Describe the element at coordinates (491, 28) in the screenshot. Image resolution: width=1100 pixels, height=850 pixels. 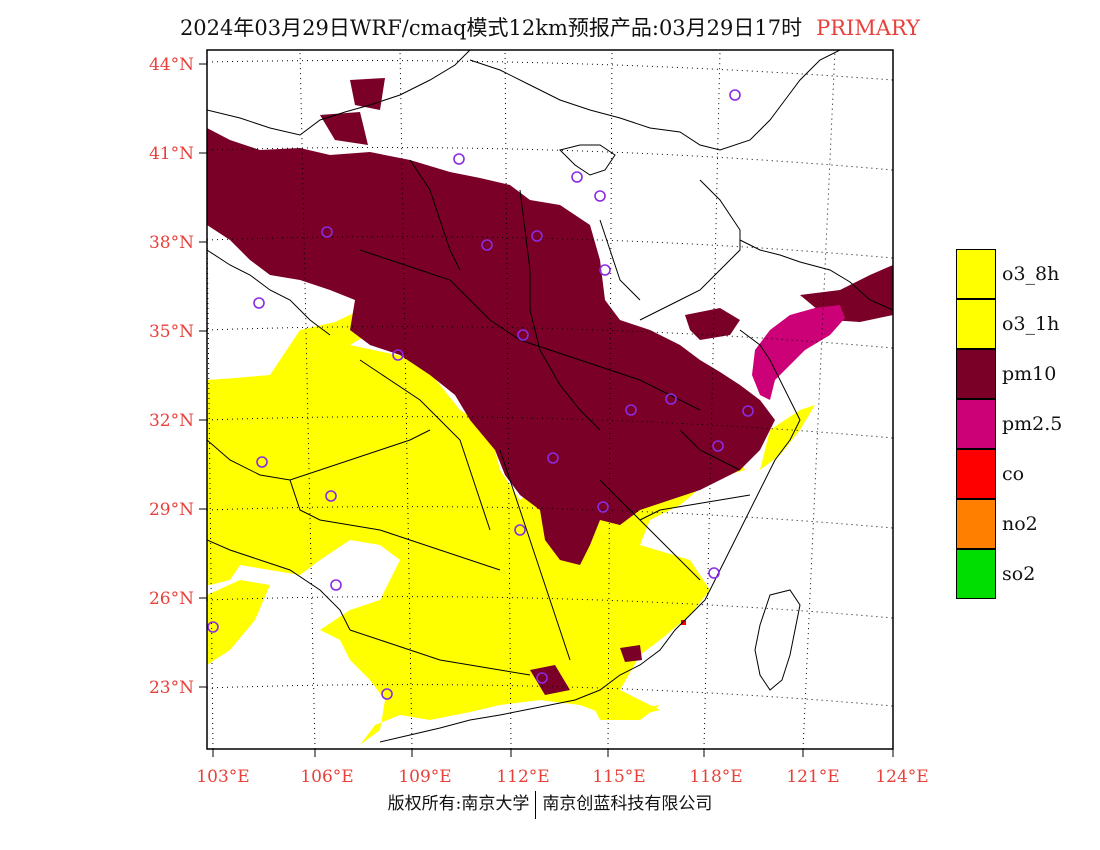
I see `title-main: 2024年03月29日WRF/cmaq模式12km预报产品:03月29日17时` at that location.